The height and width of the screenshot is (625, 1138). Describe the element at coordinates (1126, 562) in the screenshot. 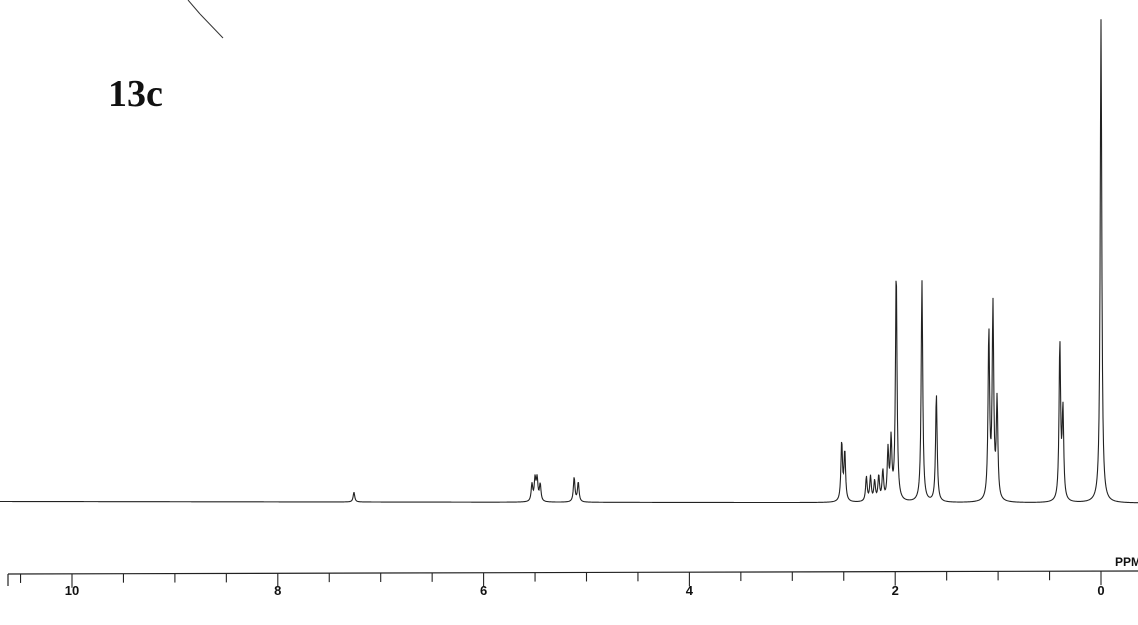

I see `x-axis-unit-label: PPM` at that location.